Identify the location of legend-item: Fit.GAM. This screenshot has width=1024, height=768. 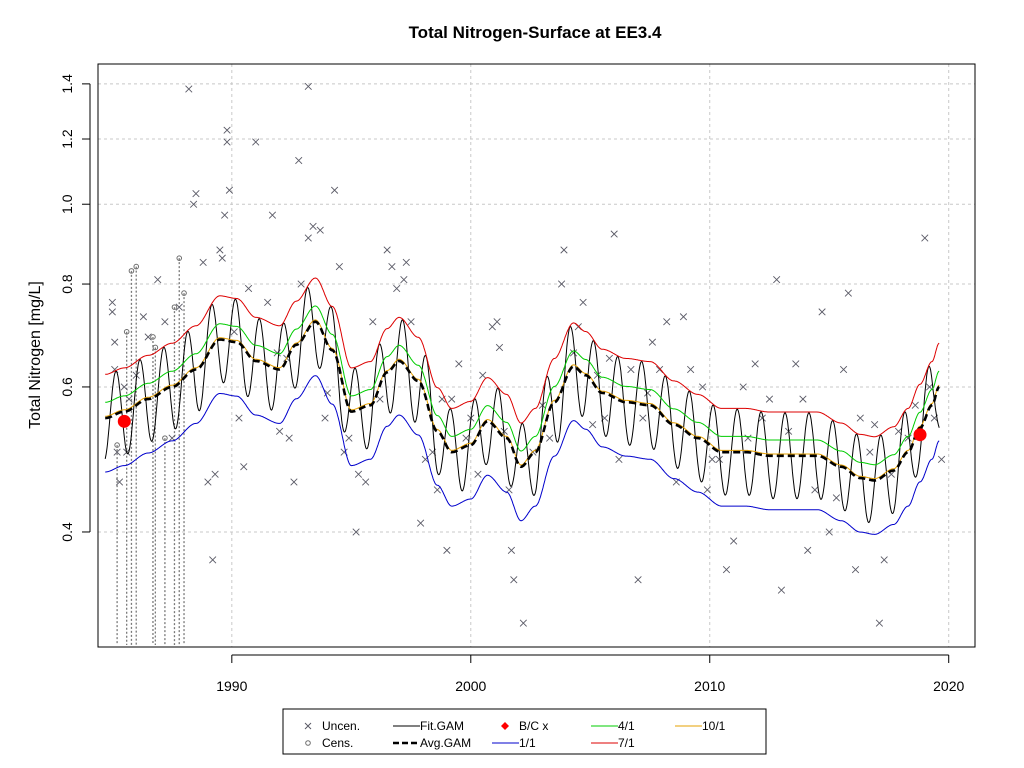
(428, 726).